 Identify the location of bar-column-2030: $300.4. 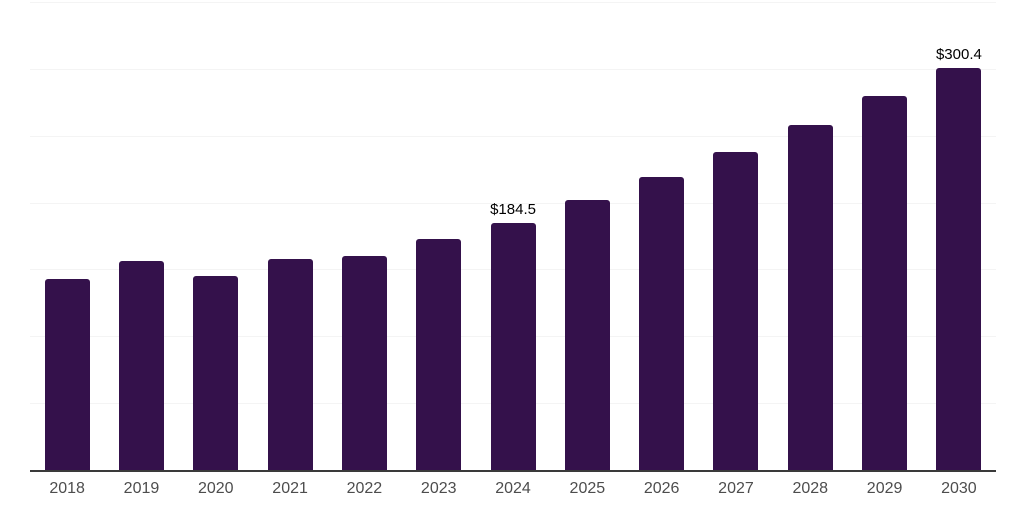
(959, 236).